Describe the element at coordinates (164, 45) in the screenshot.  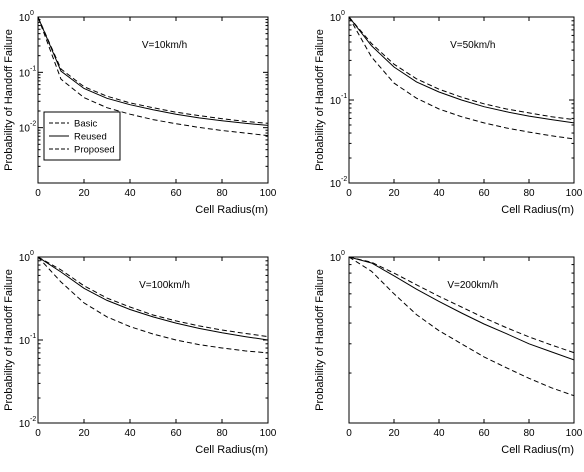
I see `velocity-annotation: V=10km/h` at that location.